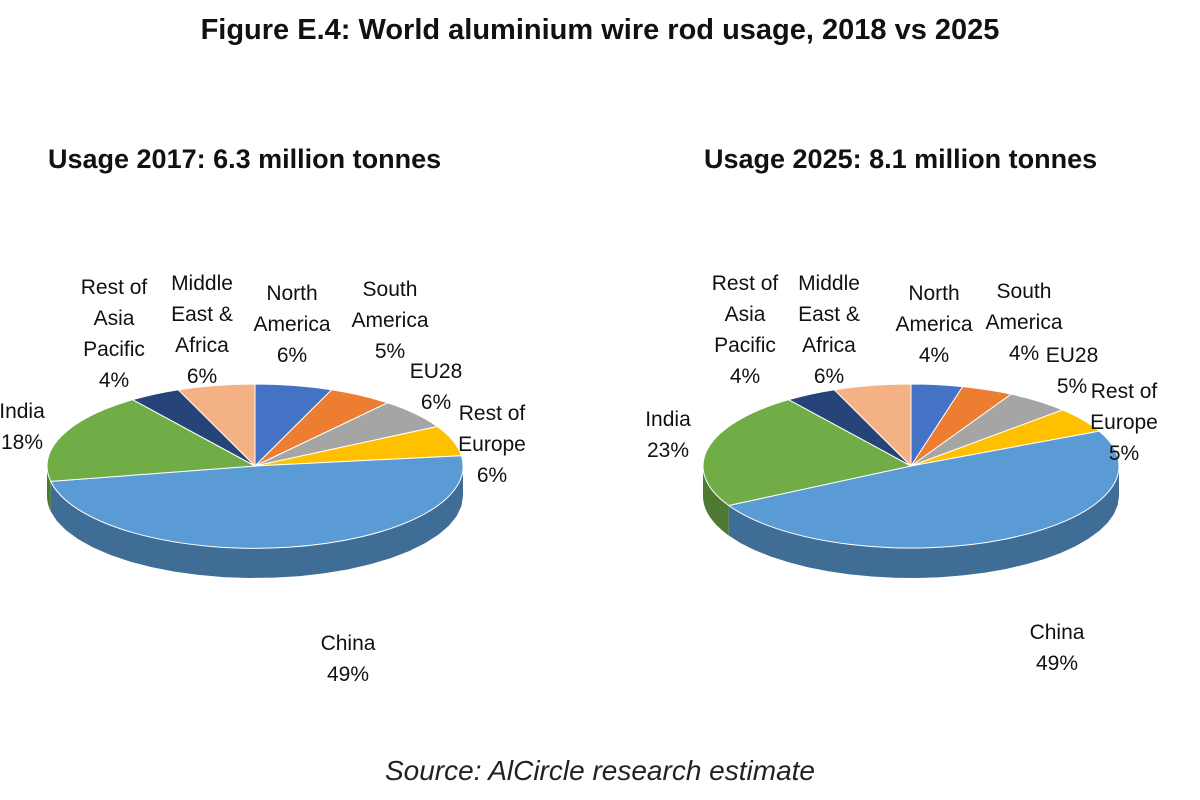 The height and width of the screenshot is (800, 1200). I want to click on slice-label-north-america: North America 4%, so click(933, 324).